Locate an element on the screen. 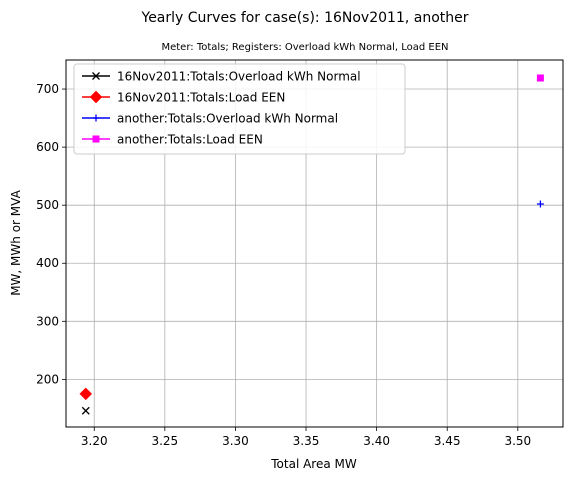 The height and width of the screenshot is (480, 571). legend-item: another:Totals:Load EEN is located at coordinates (172, 140).